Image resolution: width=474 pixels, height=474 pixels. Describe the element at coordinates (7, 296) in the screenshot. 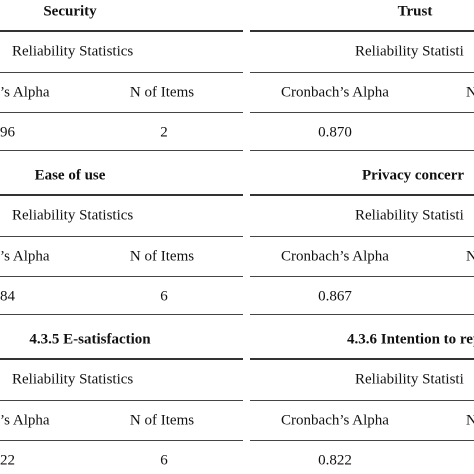

I see `cell: 84` at that location.